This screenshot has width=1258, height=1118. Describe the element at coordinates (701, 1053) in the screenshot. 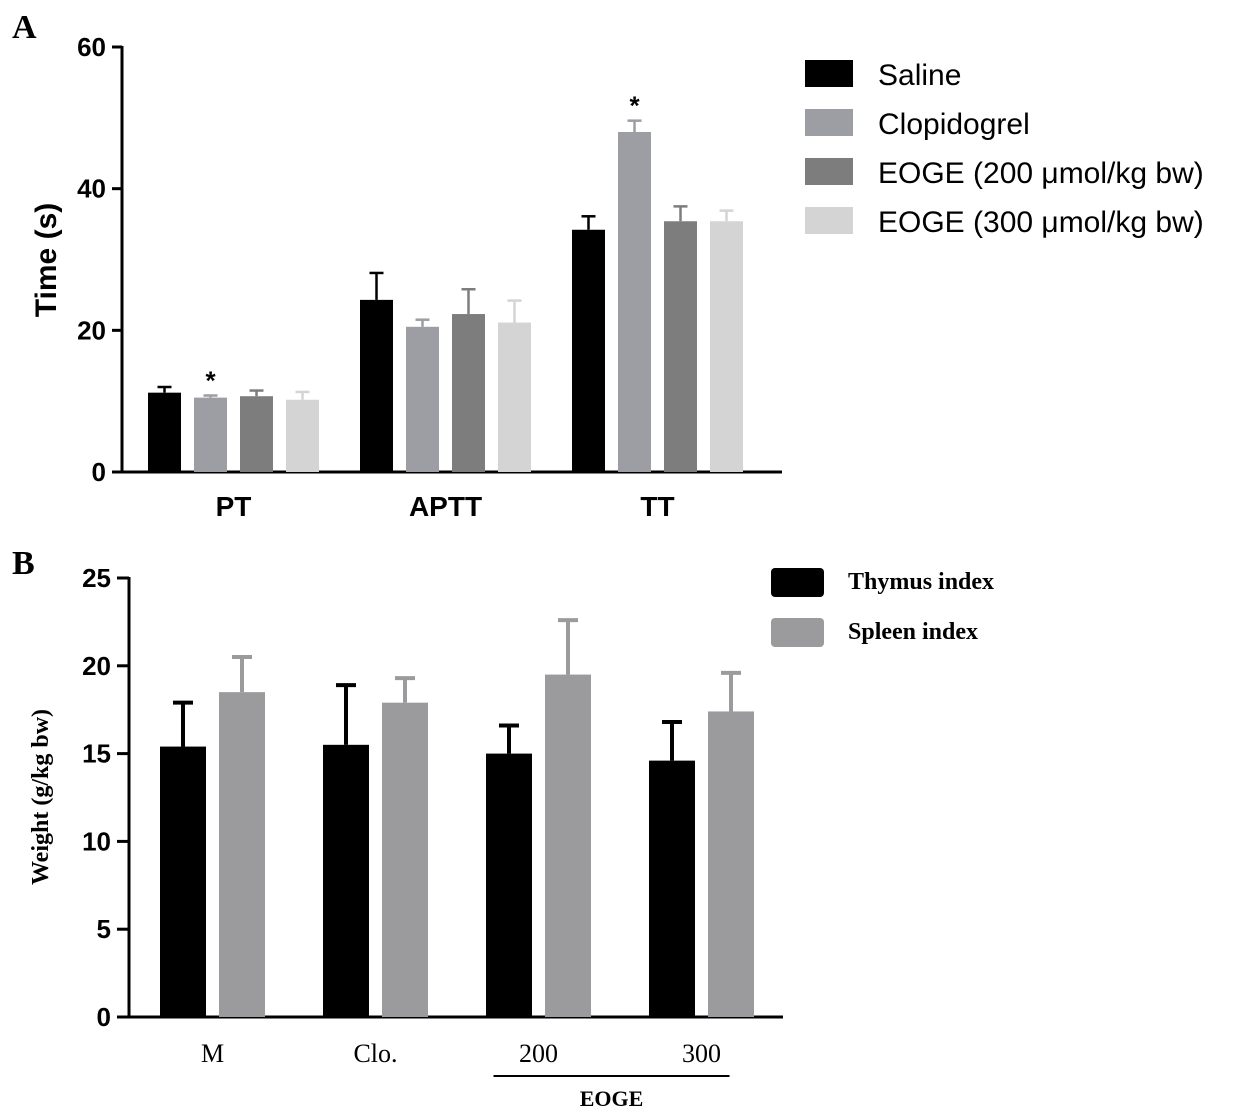

I see `x-tick-label: 300` at that location.